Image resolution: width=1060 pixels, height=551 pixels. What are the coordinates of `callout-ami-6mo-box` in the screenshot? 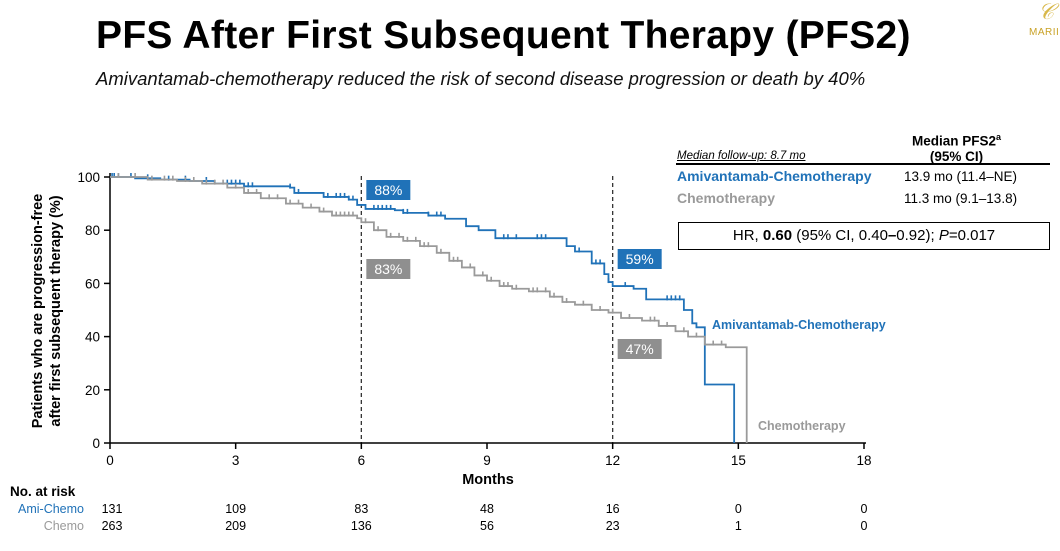 It's located at (388, 190).